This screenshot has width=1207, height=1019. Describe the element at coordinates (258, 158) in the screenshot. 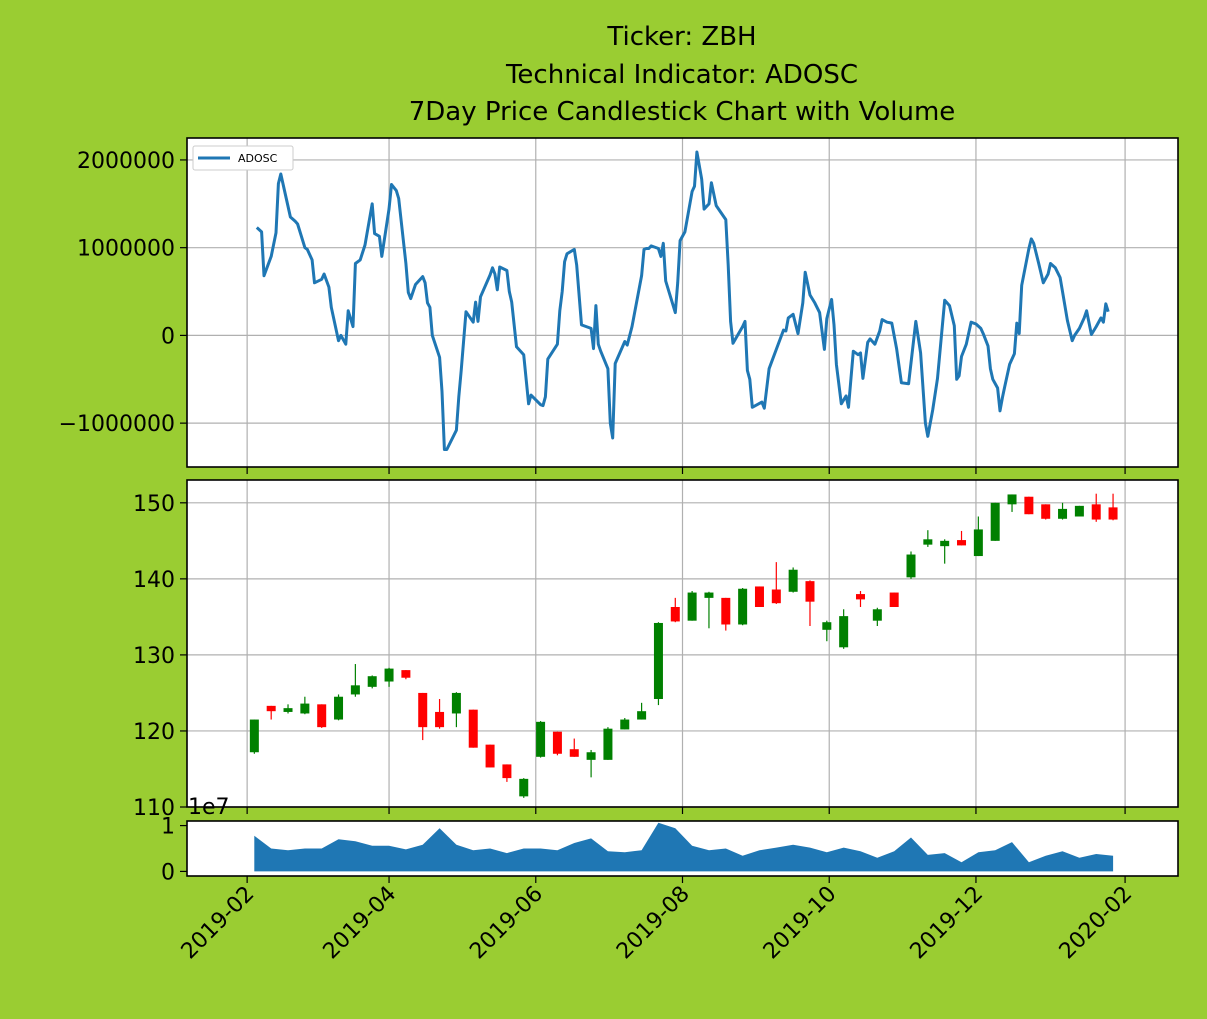

I see `legend-label: ADOSC` at that location.